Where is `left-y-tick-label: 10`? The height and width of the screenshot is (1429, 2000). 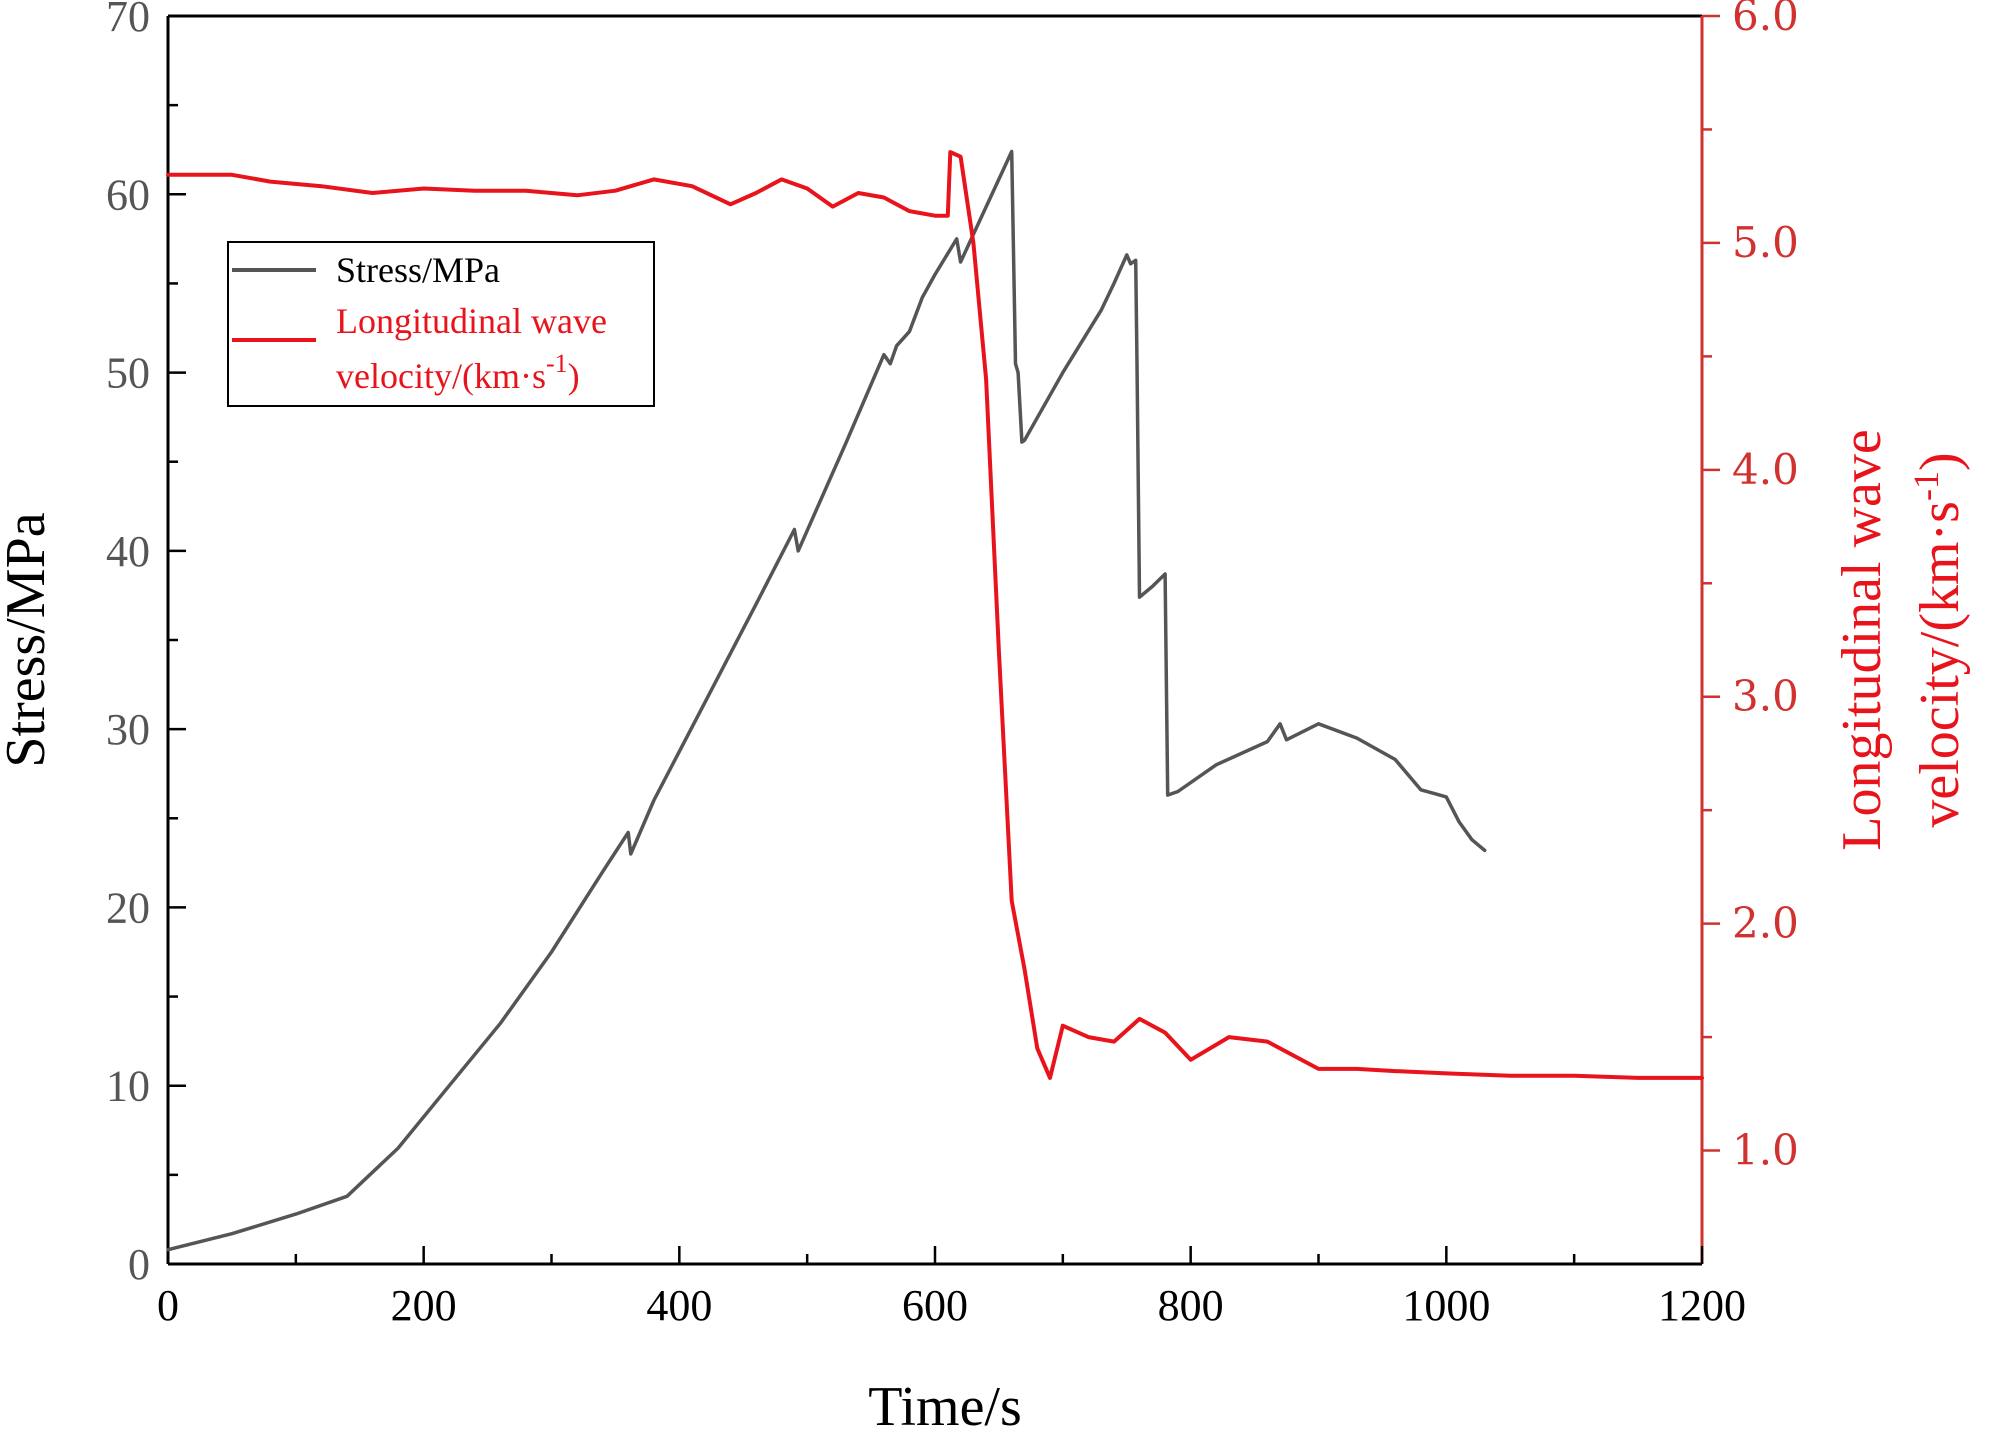 left-y-tick-label: 10 is located at coordinates (128, 1086).